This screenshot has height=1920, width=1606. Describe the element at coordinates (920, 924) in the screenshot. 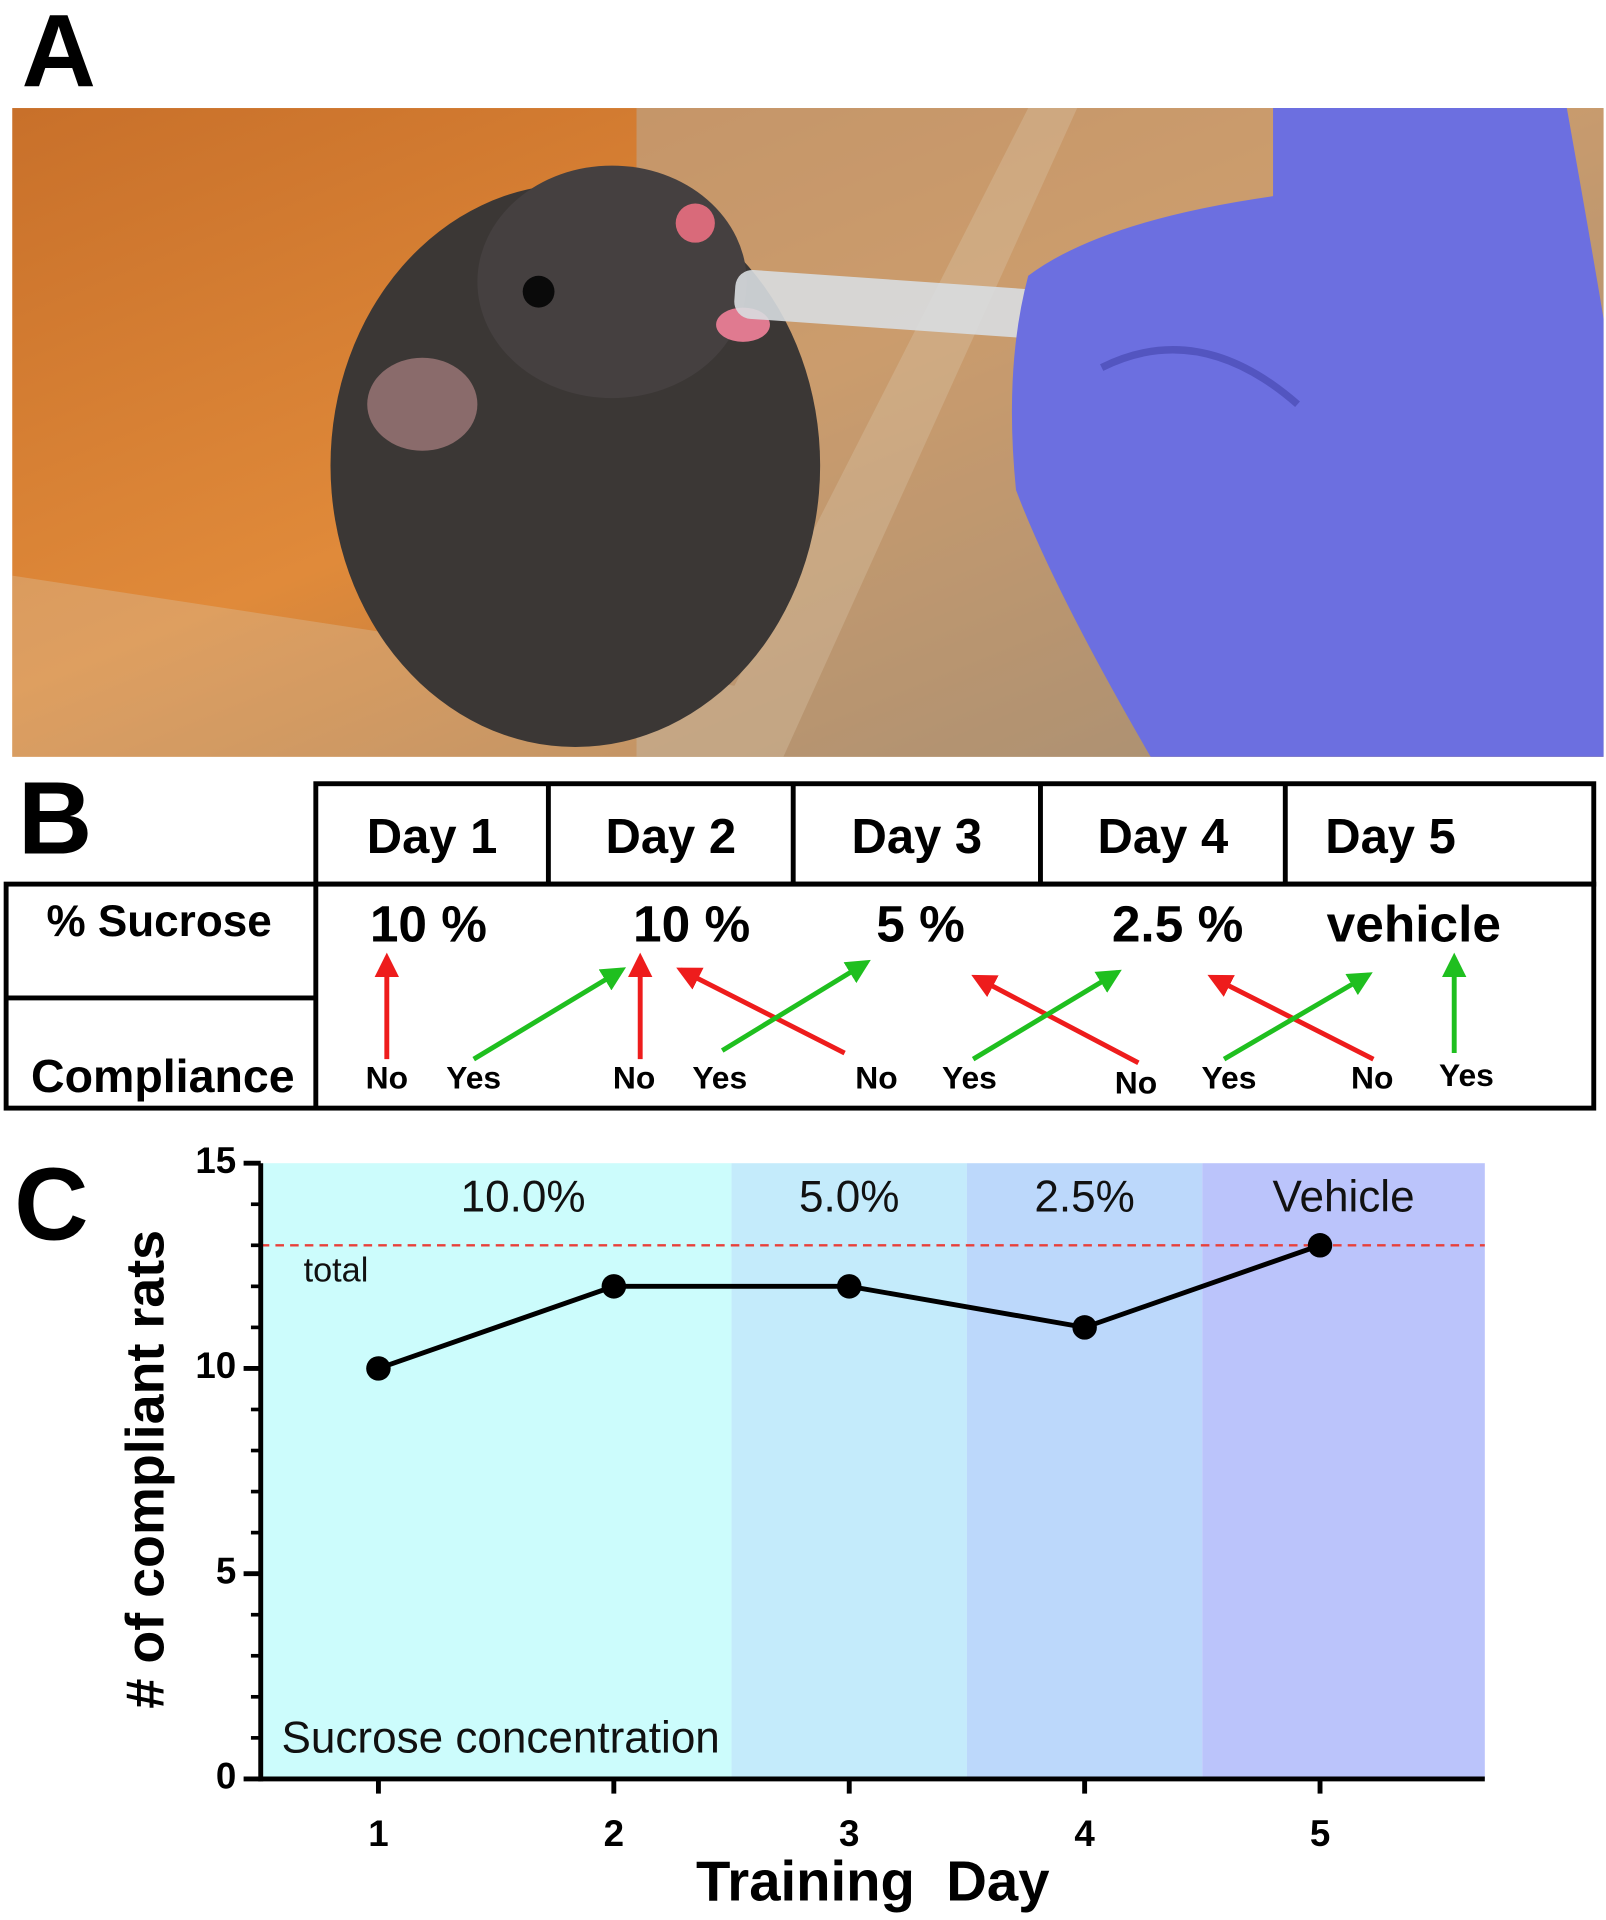

I see `sucrose-value: 5 %` at that location.